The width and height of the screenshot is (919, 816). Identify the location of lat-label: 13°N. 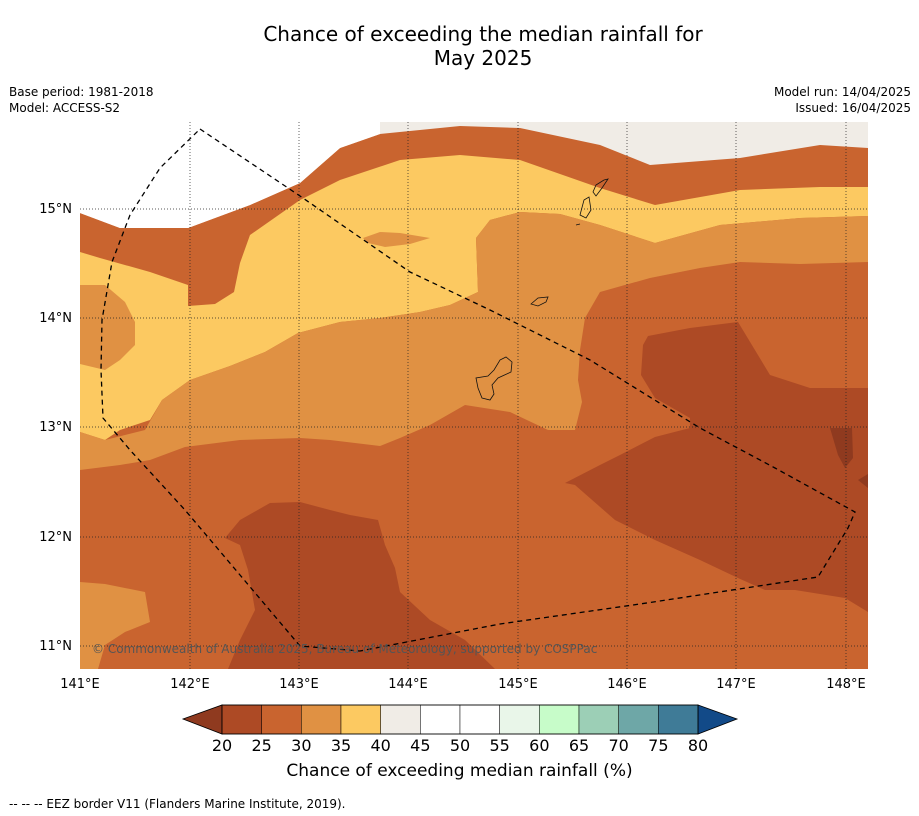
(55, 427).